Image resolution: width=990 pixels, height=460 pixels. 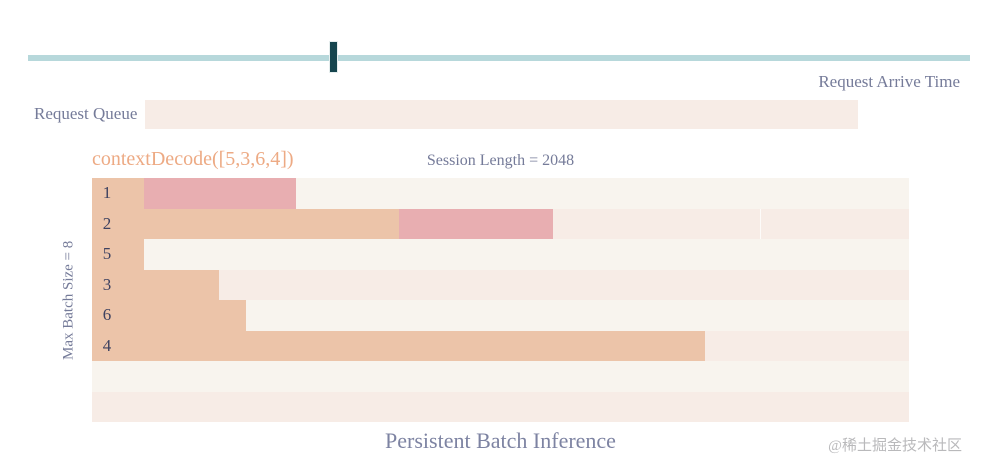 I want to click on batch-row-label: 3, so click(x=107, y=284).